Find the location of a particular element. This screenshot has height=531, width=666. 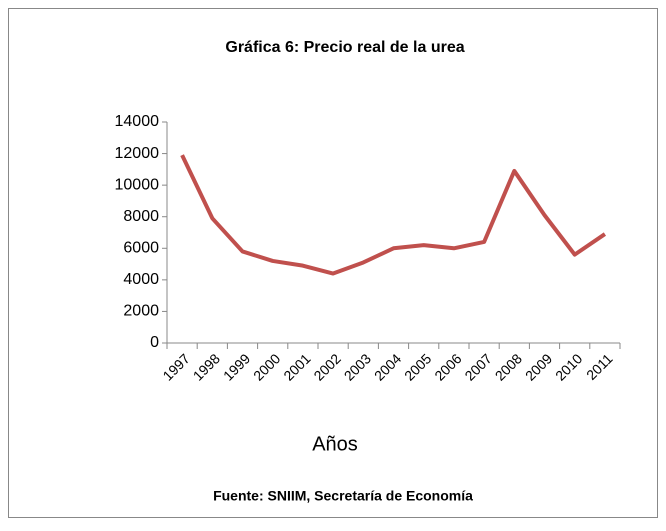

source-note: Fuente: SNIIM, Secretaría de Economía is located at coordinates (343, 496).